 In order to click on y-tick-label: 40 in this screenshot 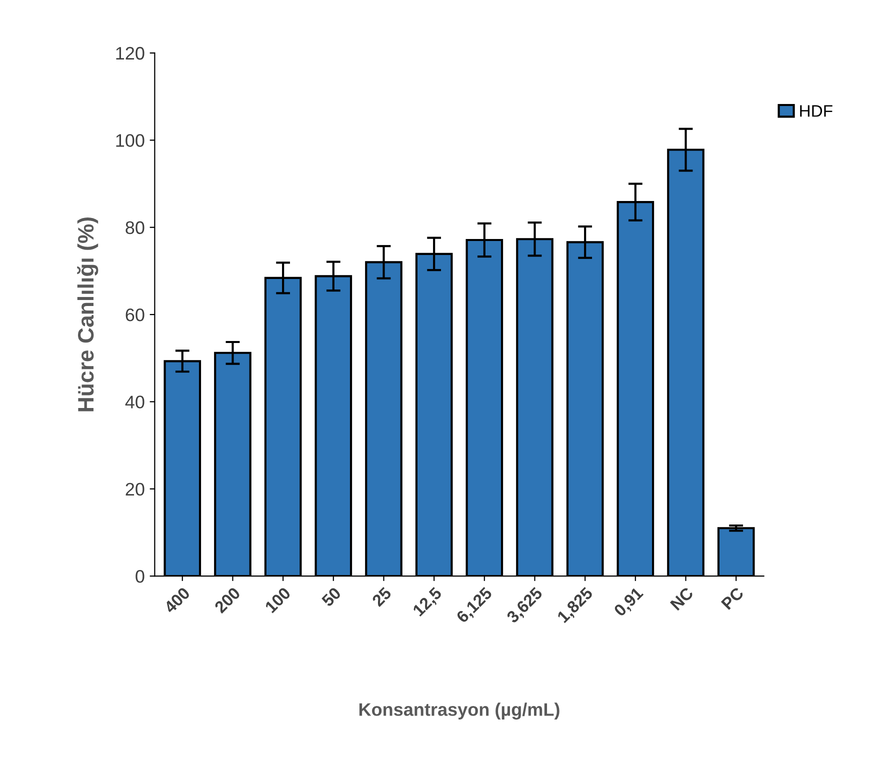, I will do `click(134, 402)`.